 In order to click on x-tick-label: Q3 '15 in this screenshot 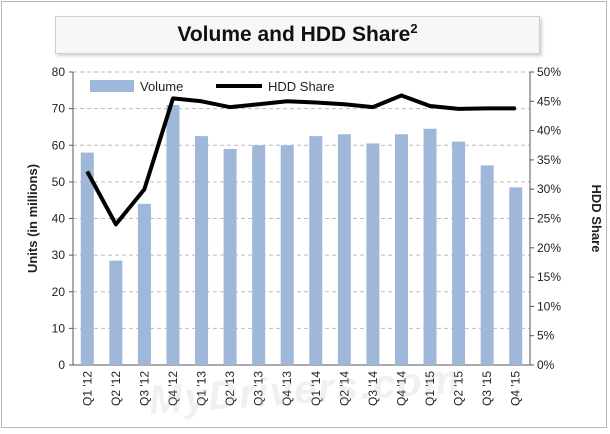, I will do `click(487, 388)`.